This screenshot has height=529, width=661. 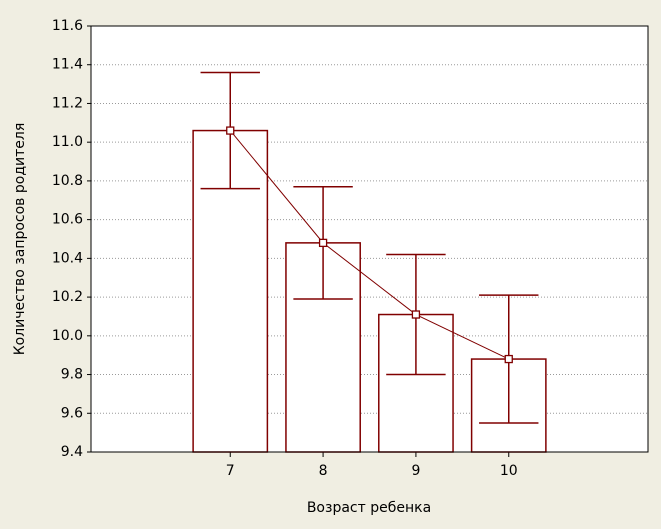 I want to click on y-tick-label: 11.2, so click(x=67, y=103).